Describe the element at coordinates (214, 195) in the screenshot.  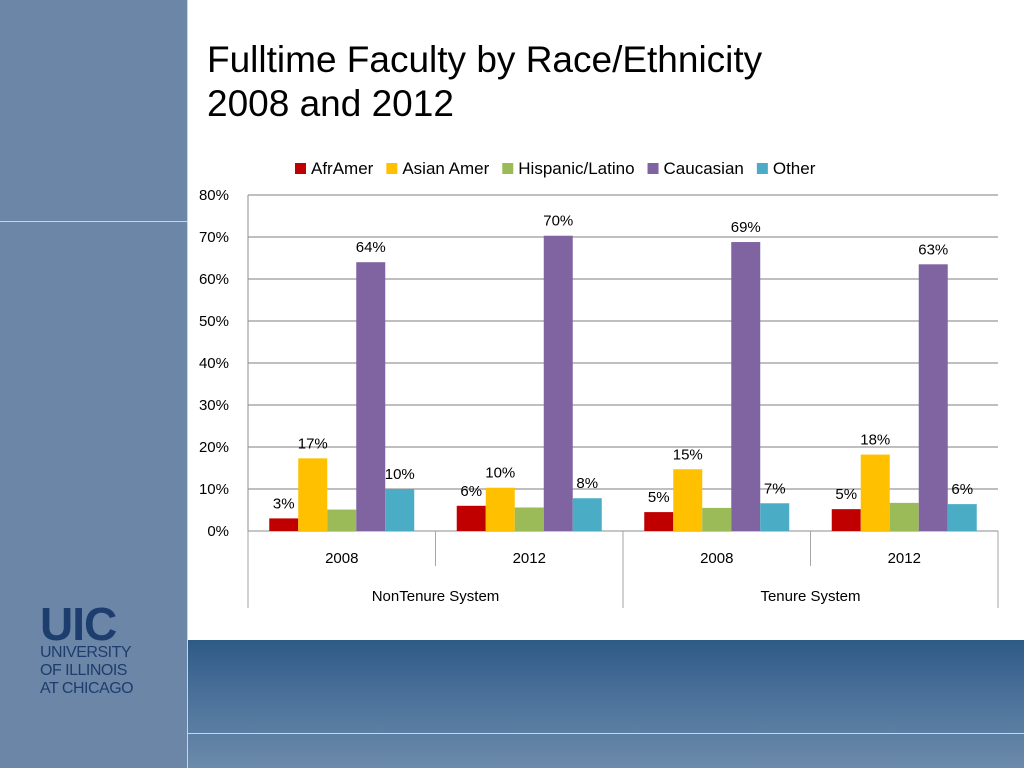
I see `y-tick-label: 80%` at that location.